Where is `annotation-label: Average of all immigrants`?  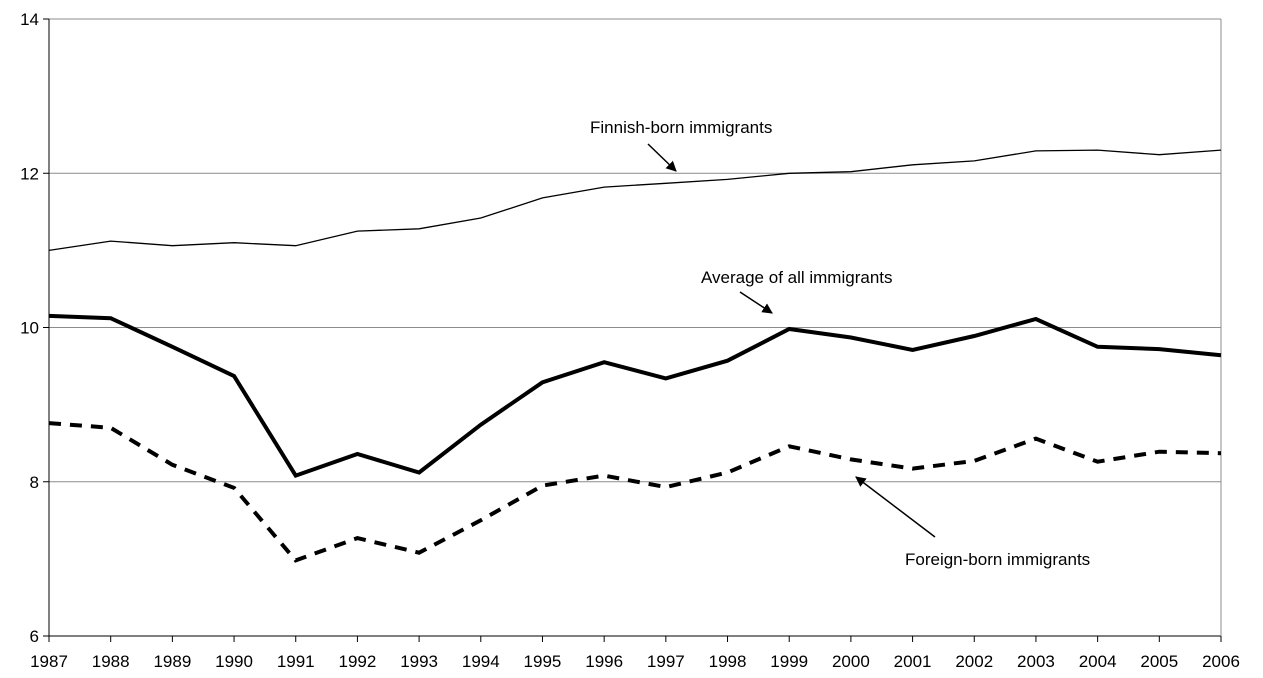
annotation-label: Average of all immigrants is located at coordinates (797, 277).